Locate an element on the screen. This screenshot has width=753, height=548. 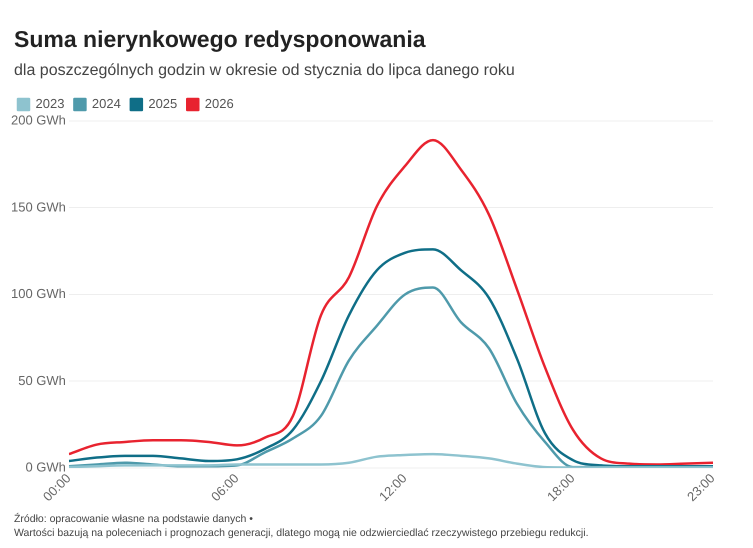
text: Wartości bazują na poleceniach i prognozach generacji, dlatego mogą nie odzwierciedlać rzeczywistego przebiegu redukcji. is located at coordinates (301, 533).